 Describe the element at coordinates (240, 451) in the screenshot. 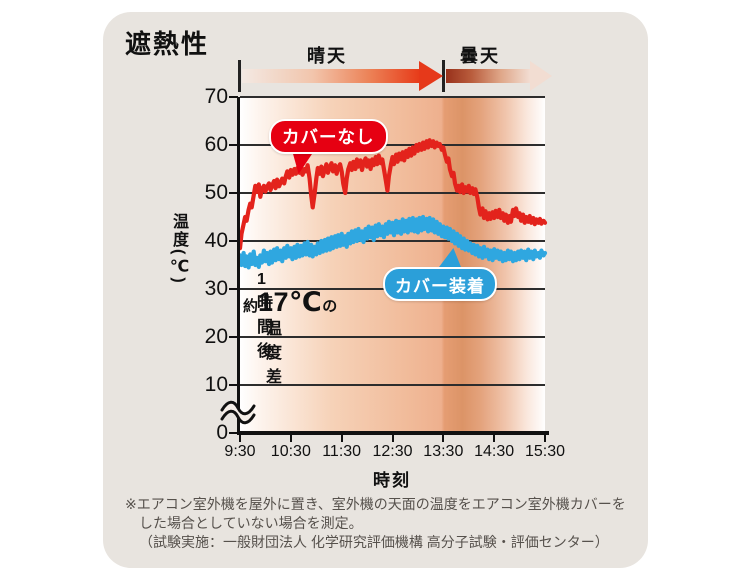

I see `x-tick-label: 9:30` at that location.